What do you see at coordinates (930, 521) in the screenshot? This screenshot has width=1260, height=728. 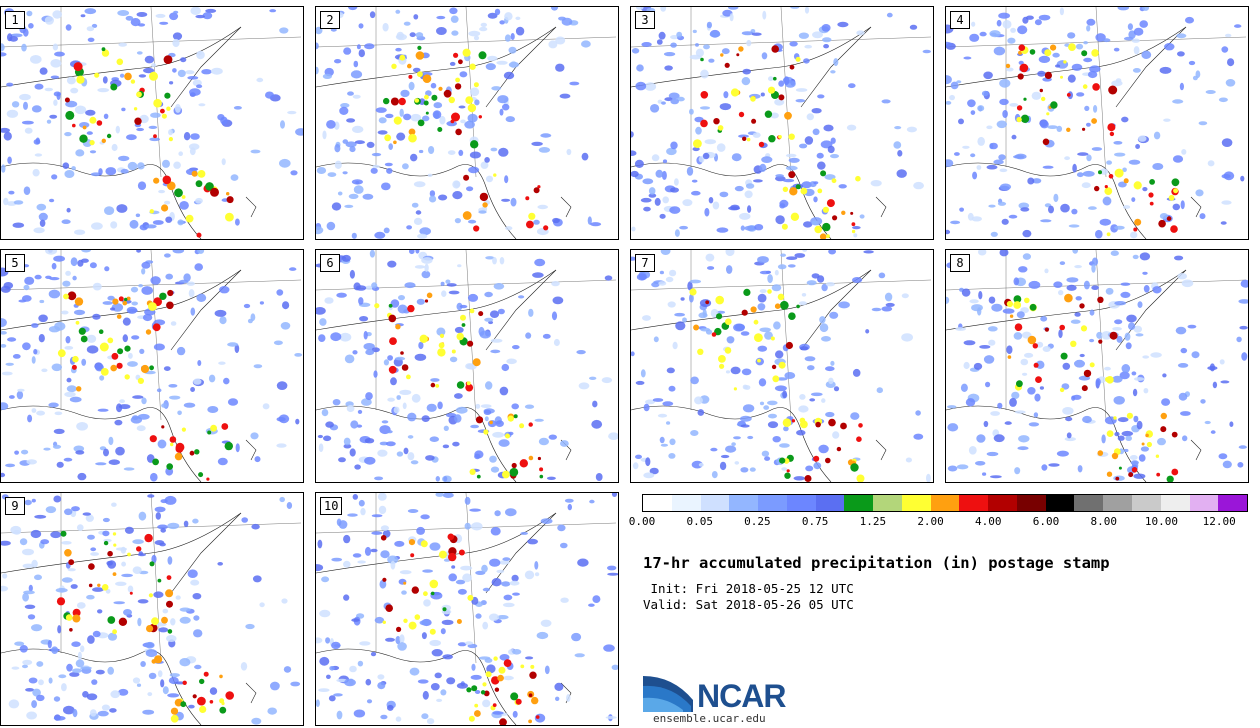 I see `colorbar-tick-label: 2.00` at bounding box center [930, 521].